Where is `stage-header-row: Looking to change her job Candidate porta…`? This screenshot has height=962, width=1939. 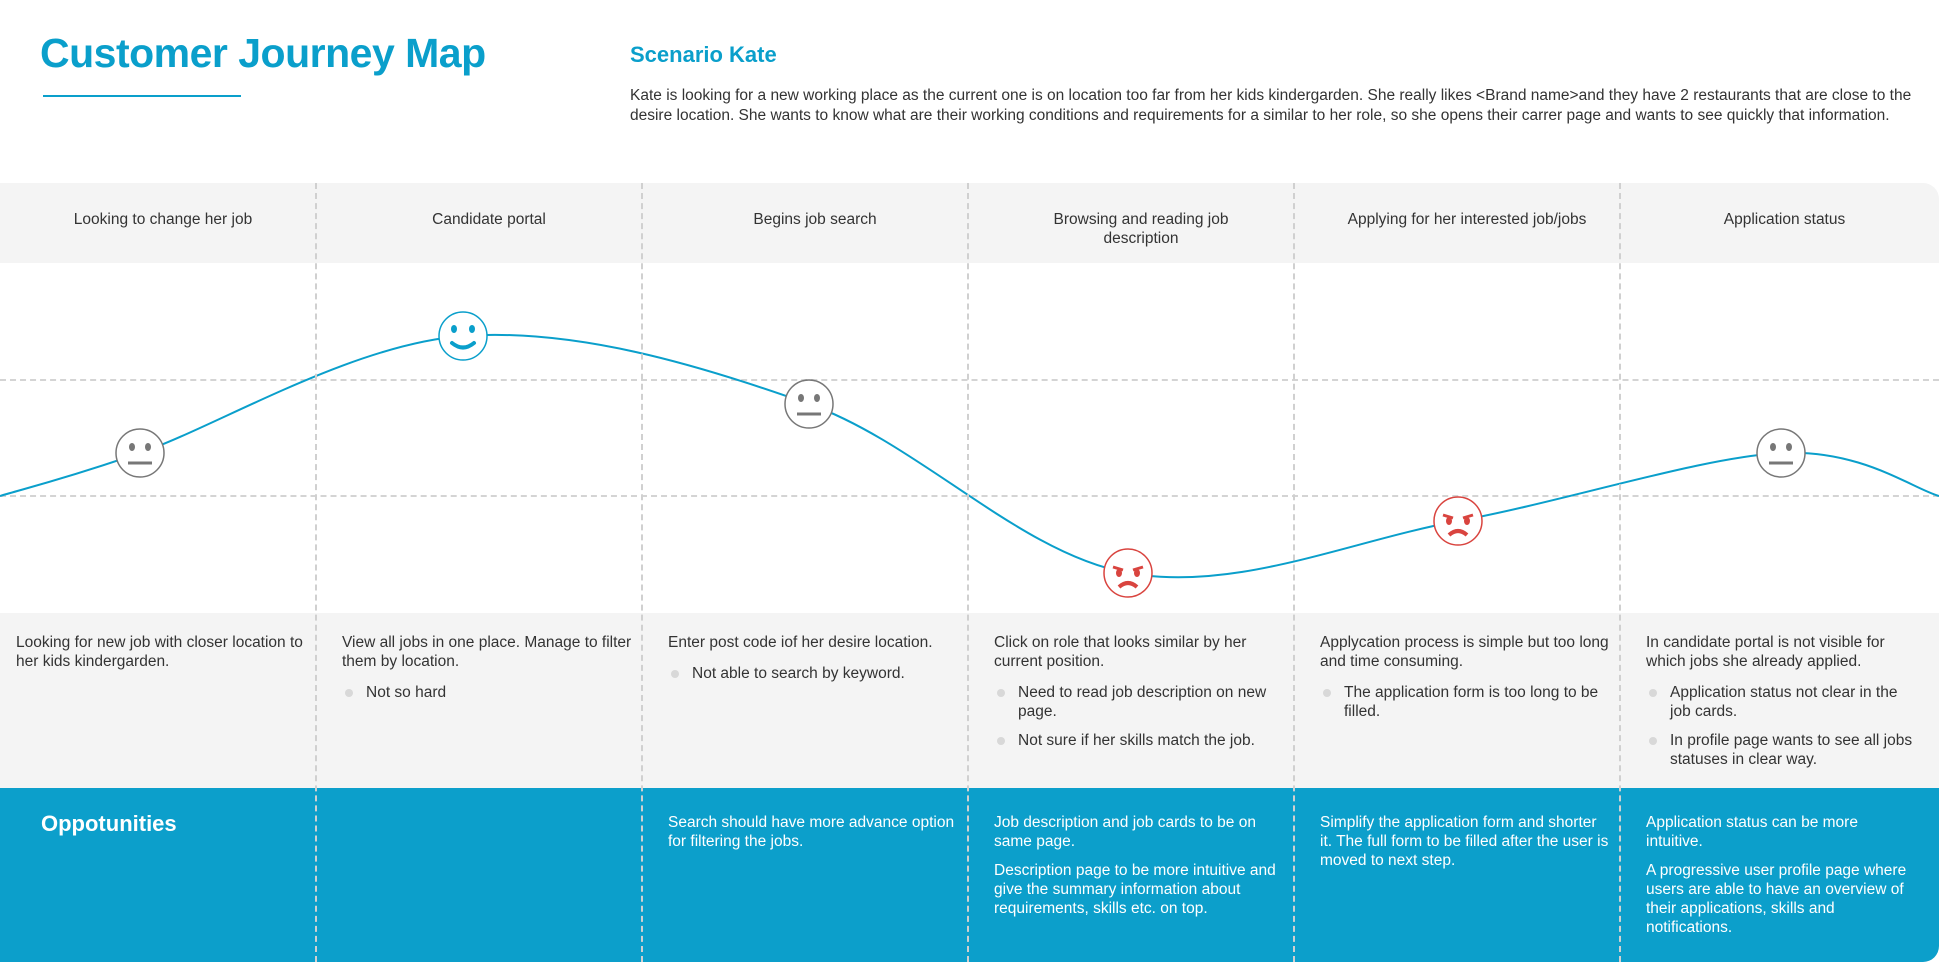 stage-header-row: Looking to change her job Candidate porta… is located at coordinates (969, 223).